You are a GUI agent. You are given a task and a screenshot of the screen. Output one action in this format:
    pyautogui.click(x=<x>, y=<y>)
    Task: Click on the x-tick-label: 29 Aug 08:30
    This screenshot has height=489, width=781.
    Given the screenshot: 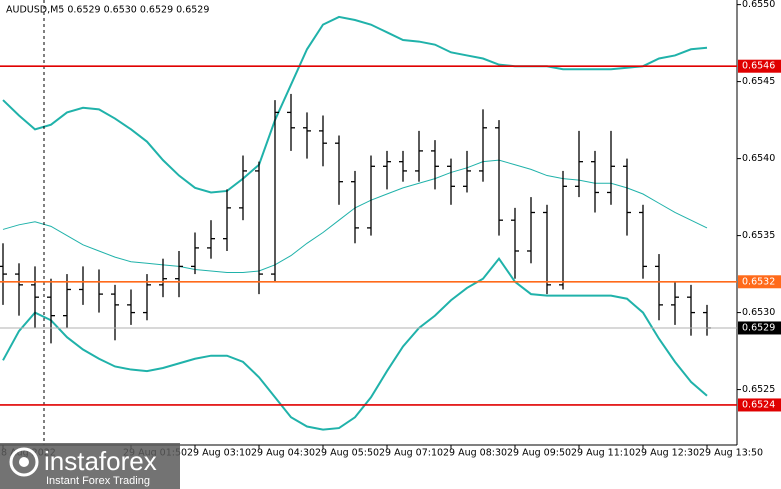 What is the action you would take?
    pyautogui.click(x=475, y=453)
    